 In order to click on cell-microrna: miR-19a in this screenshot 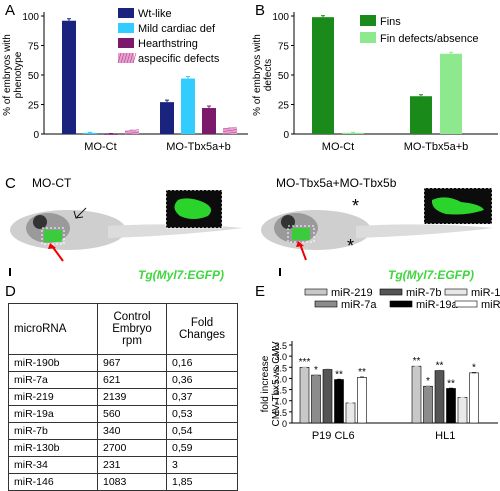, I will do `click(53, 414)`.